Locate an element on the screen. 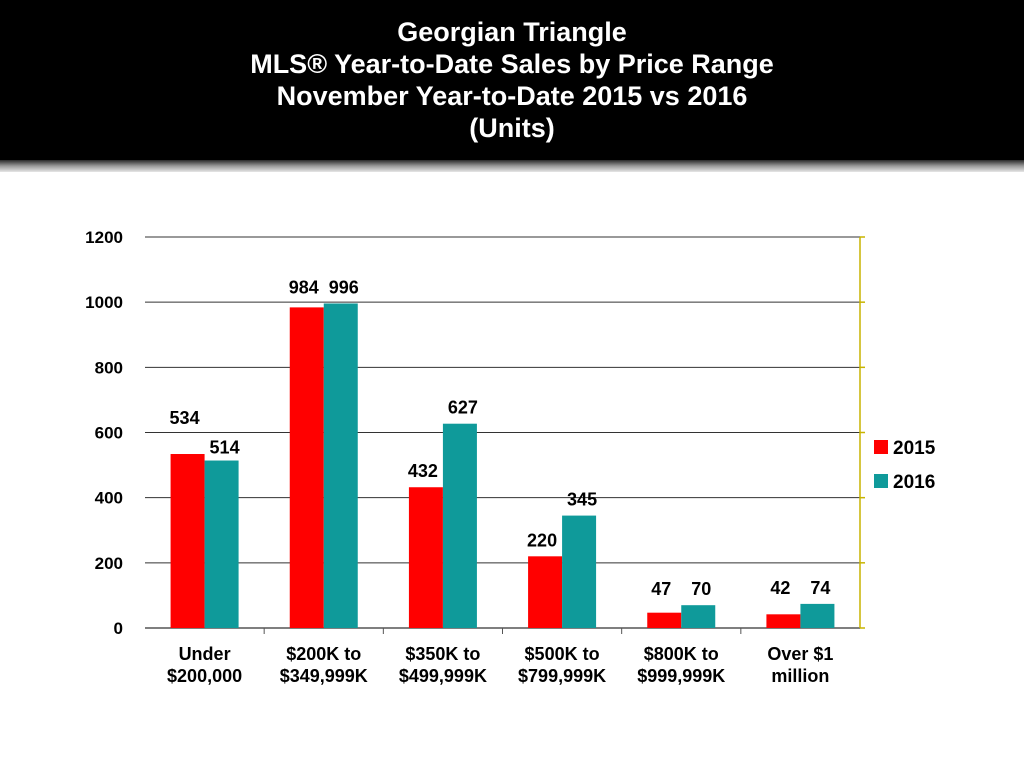  legend-swatch-2015 is located at coordinates (881, 447).